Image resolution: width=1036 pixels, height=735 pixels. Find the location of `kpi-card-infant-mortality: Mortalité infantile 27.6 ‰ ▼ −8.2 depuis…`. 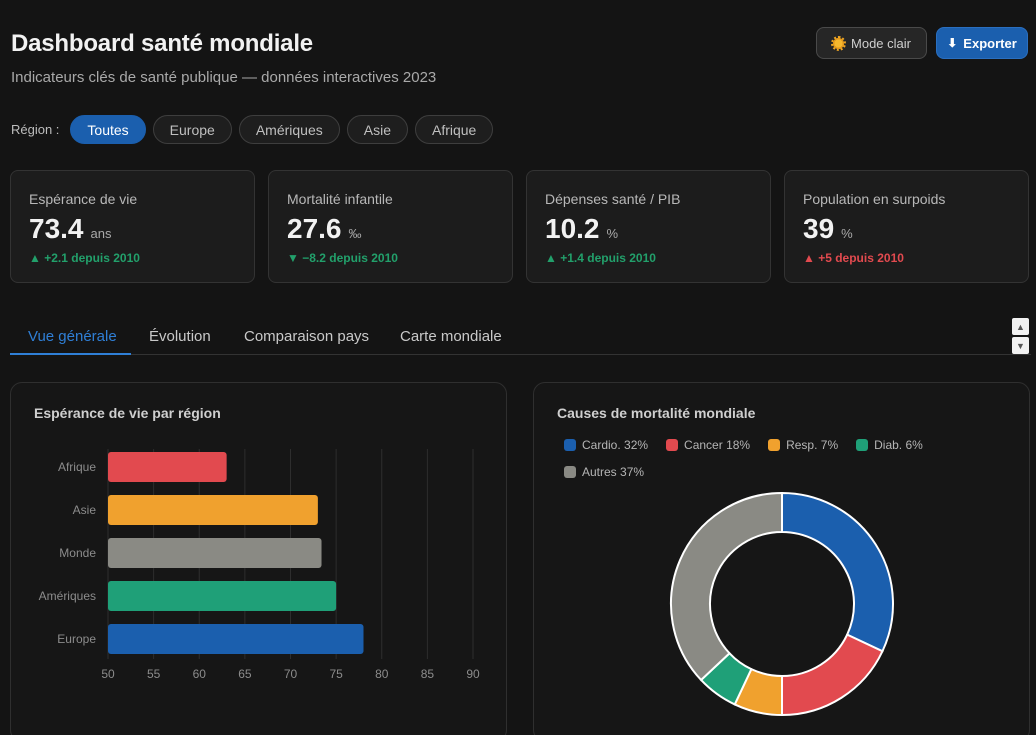

kpi-card-infant-mortality: Mortalité infantile 27.6 ‰ ▼ −8.2 depuis… is located at coordinates (390, 226).